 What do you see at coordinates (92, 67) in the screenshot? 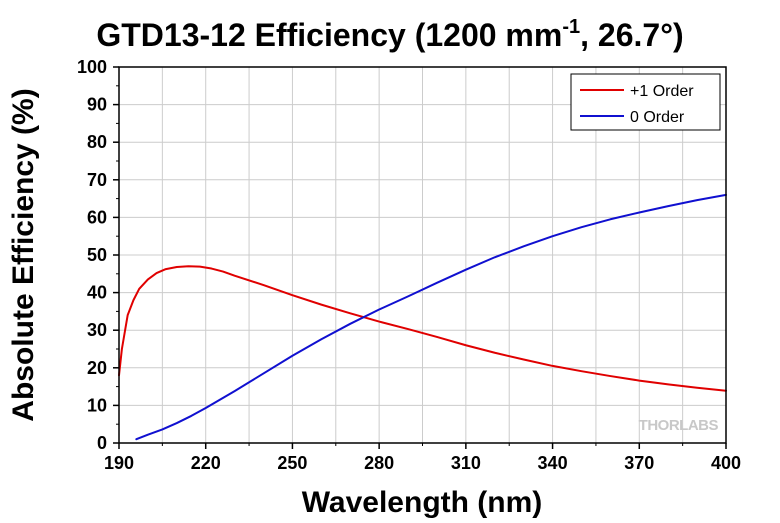
I see `y-tick-label: 100` at bounding box center [92, 67].